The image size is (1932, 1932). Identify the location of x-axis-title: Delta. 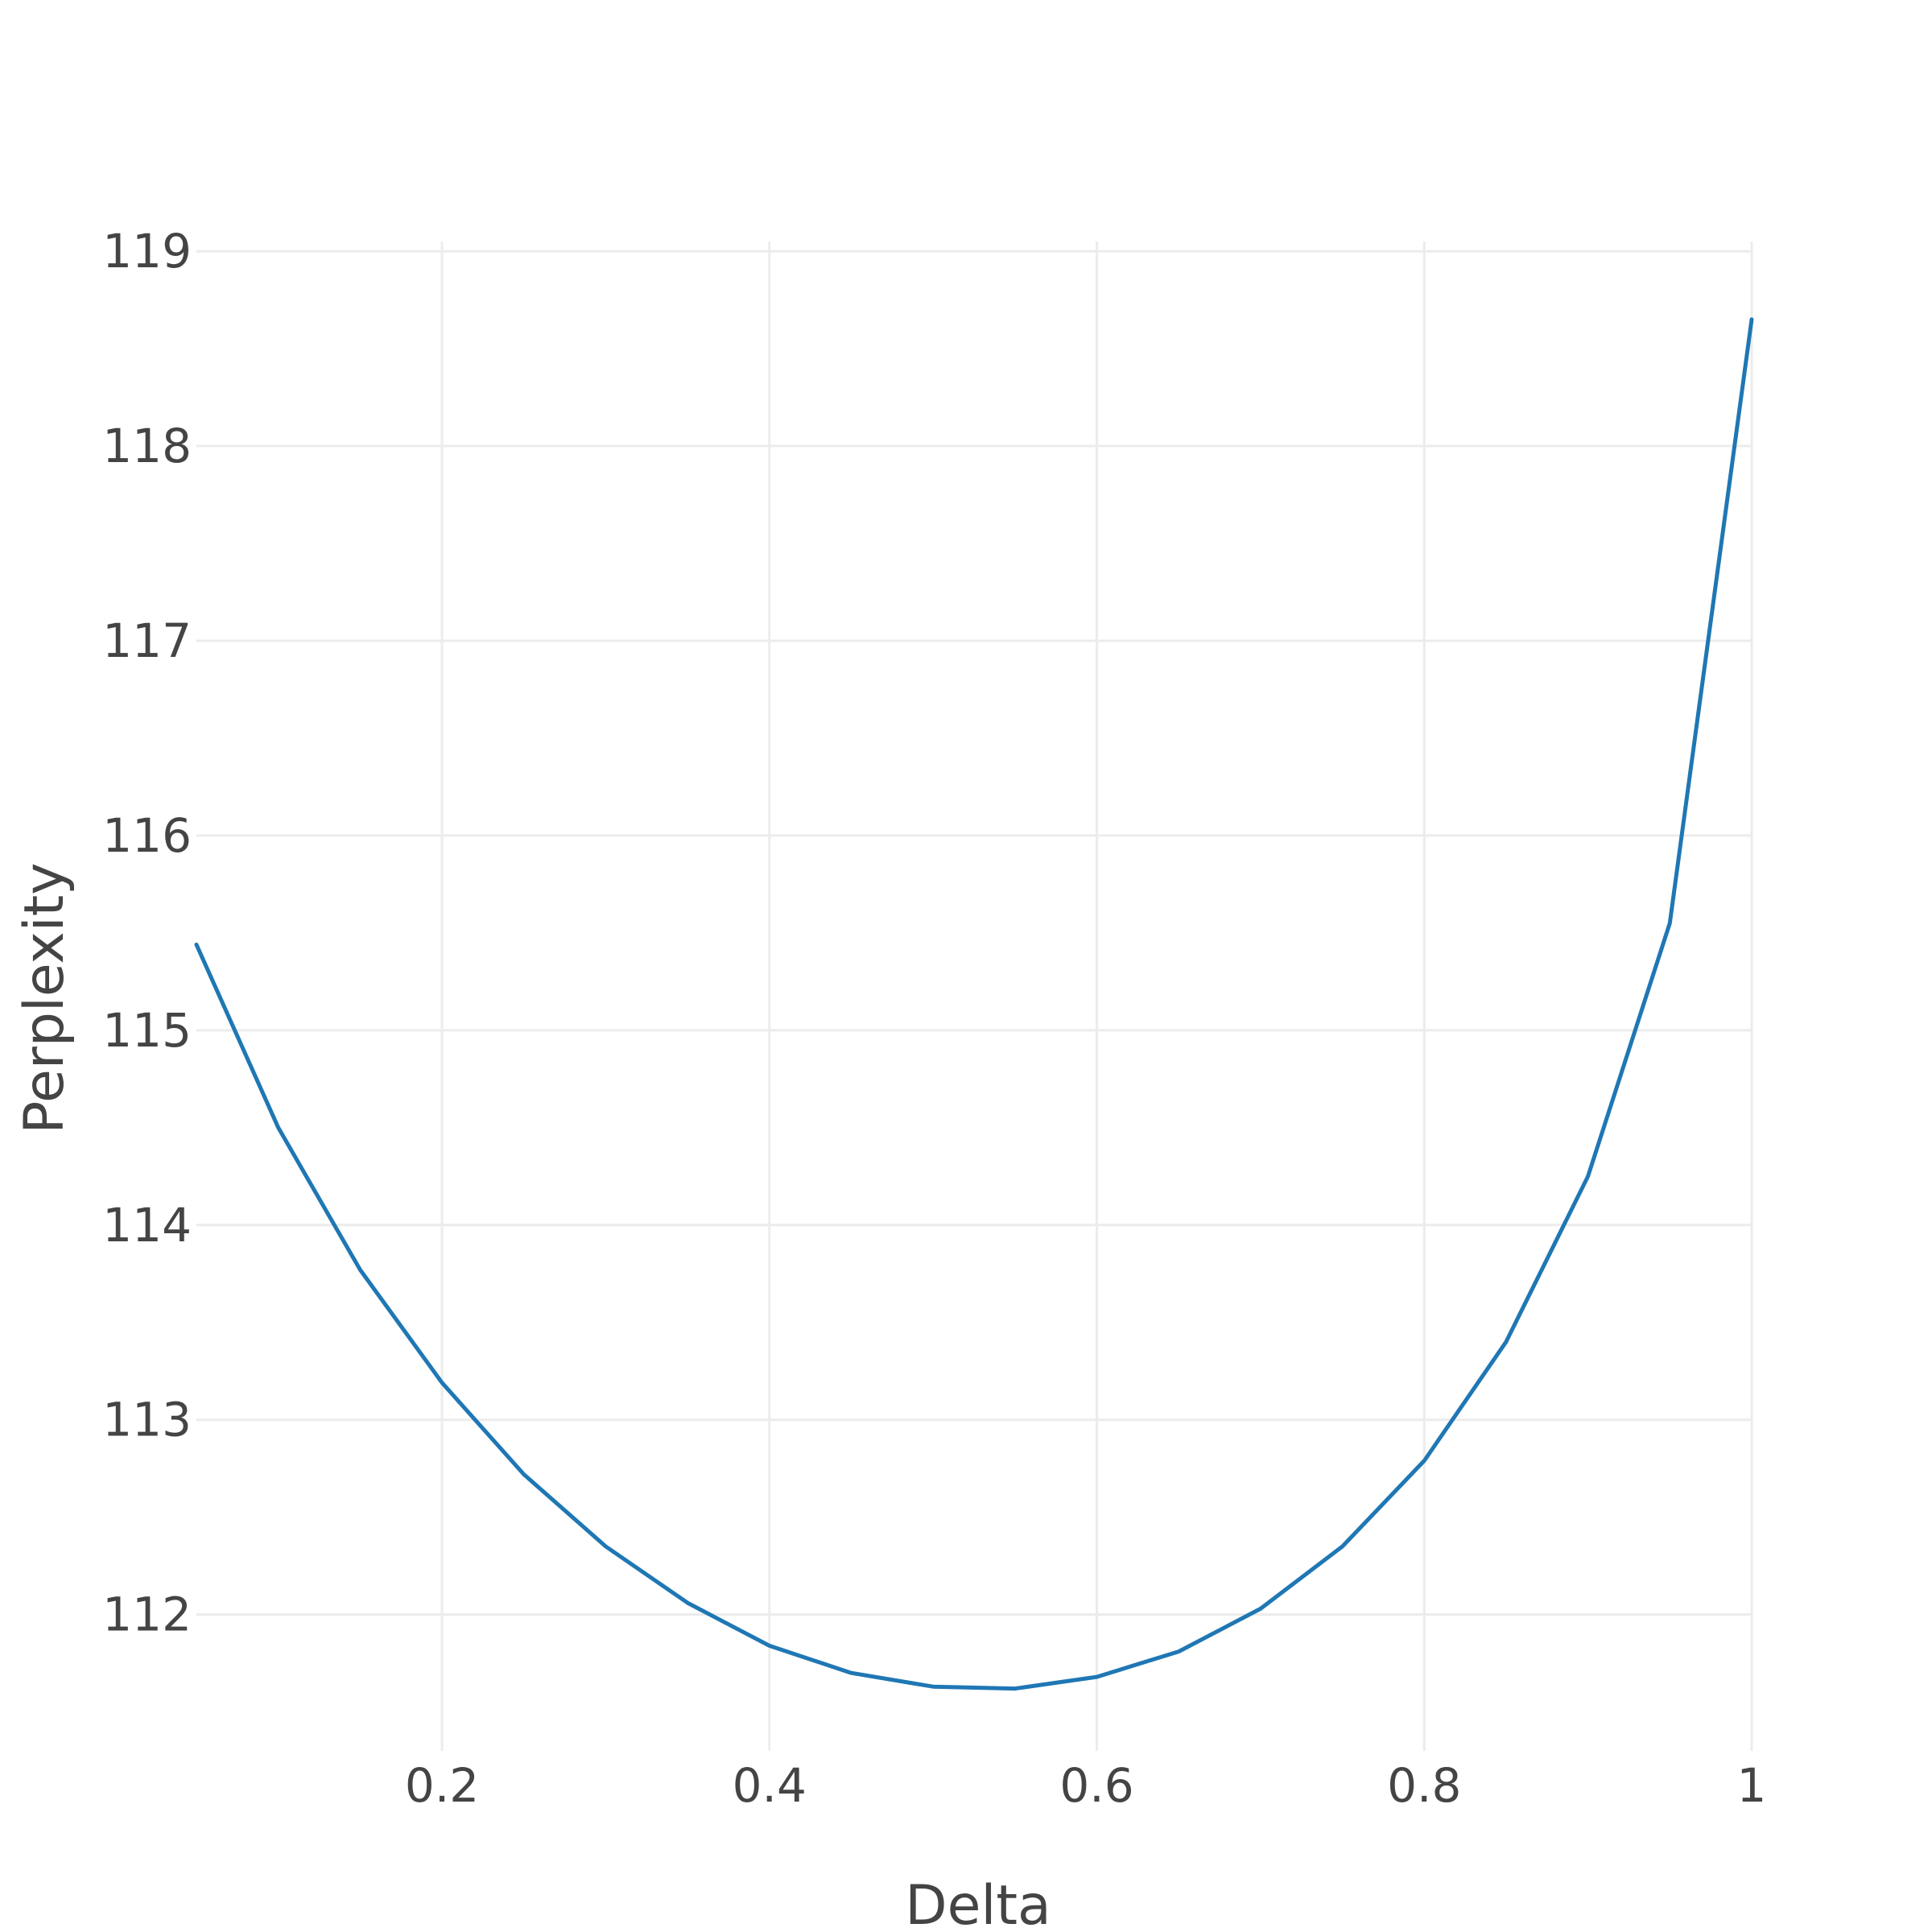
(978, 1903).